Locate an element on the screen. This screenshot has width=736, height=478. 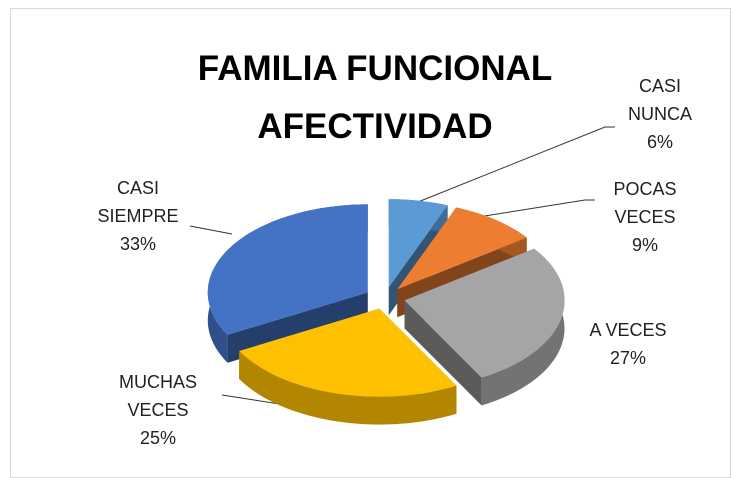
label-category: CASI NUNCA is located at coordinates (659, 100).